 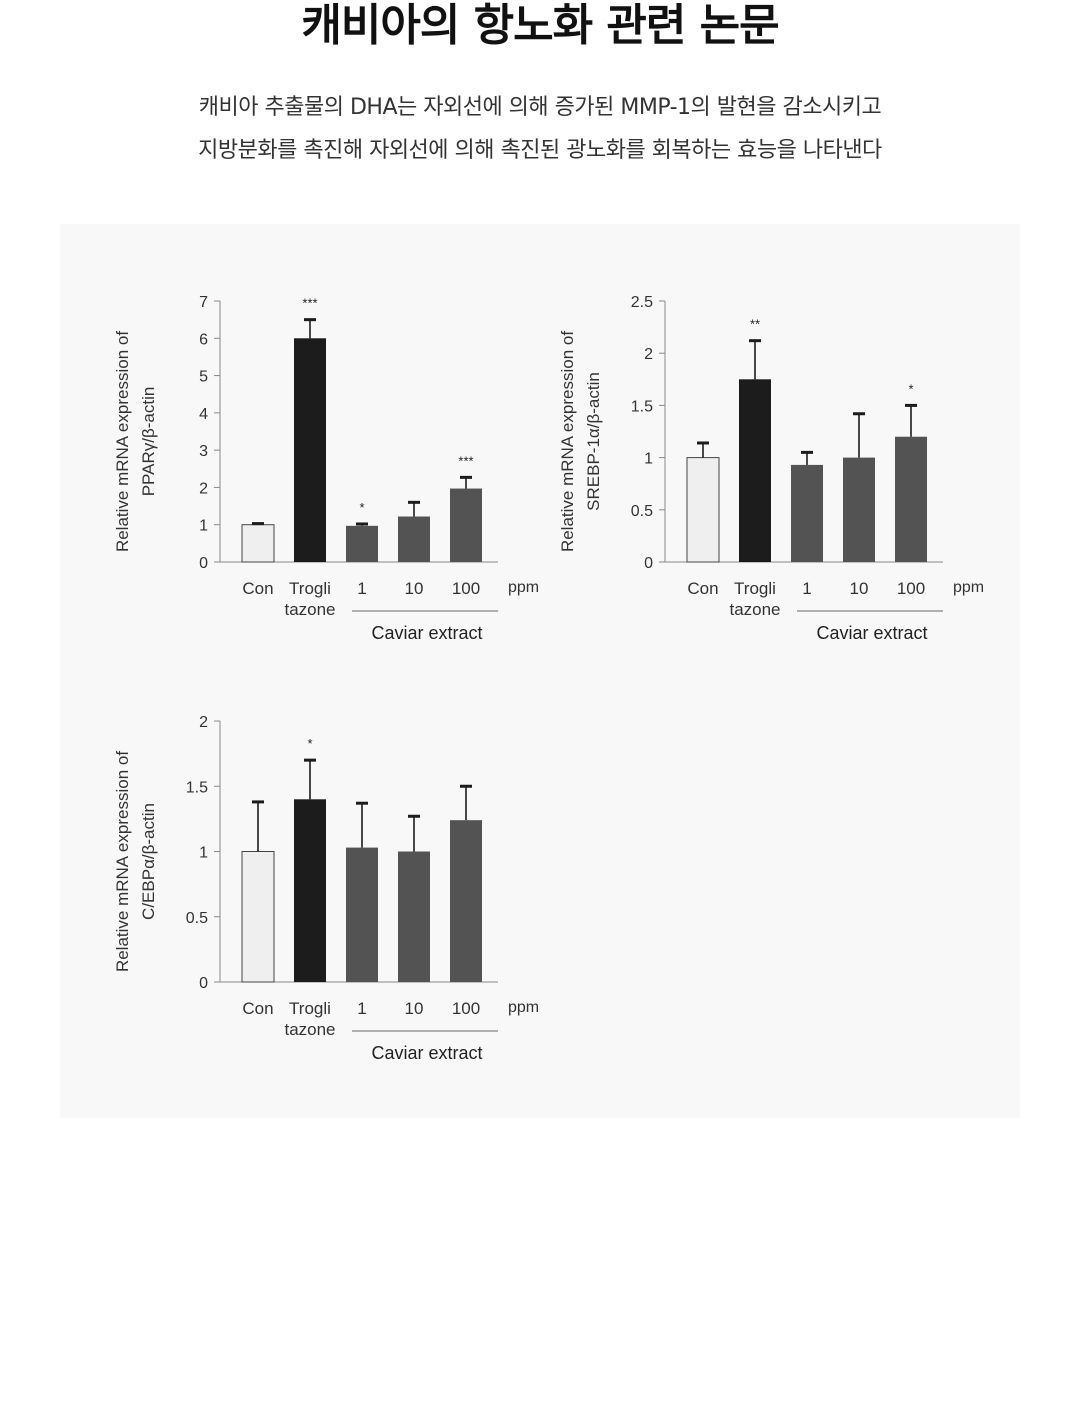 What do you see at coordinates (540, 25) in the screenshot?
I see `page-title: 캐비아의 항노화 관련 논문` at bounding box center [540, 25].